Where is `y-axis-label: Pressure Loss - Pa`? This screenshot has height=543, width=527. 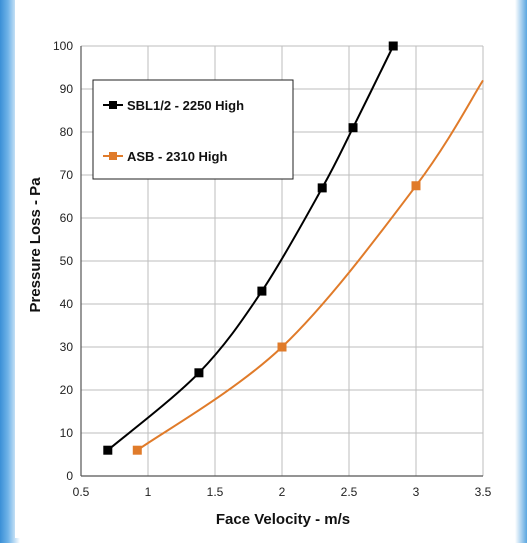
y-axis-label: Pressure Loss - Pa is located at coordinates (35, 245).